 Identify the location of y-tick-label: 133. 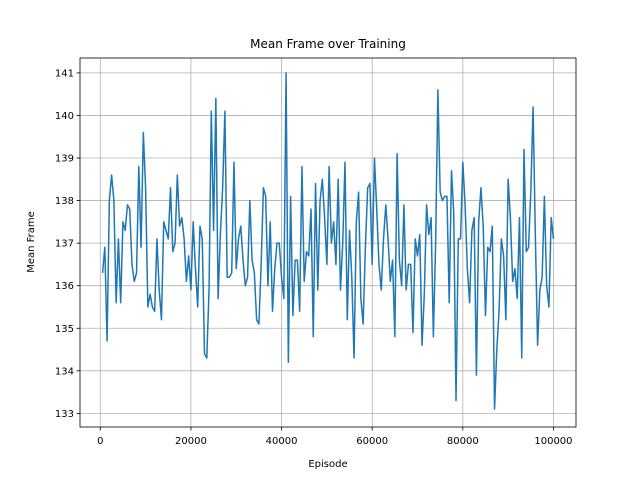
(64, 414).